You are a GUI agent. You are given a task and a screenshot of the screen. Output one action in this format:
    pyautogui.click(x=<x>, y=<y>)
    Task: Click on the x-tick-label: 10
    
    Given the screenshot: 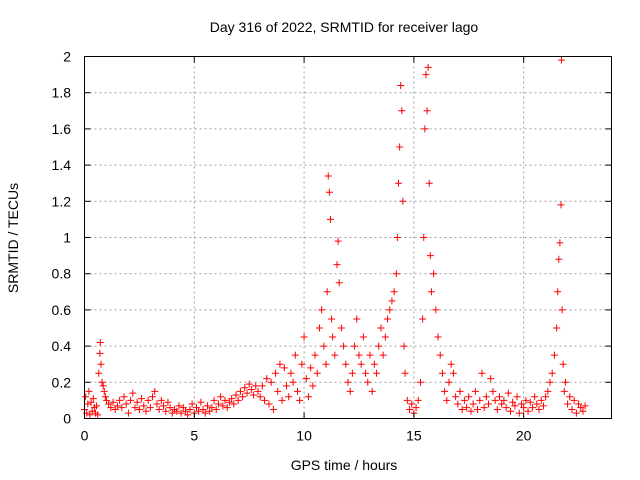 What is the action you would take?
    pyautogui.click(x=304, y=436)
    